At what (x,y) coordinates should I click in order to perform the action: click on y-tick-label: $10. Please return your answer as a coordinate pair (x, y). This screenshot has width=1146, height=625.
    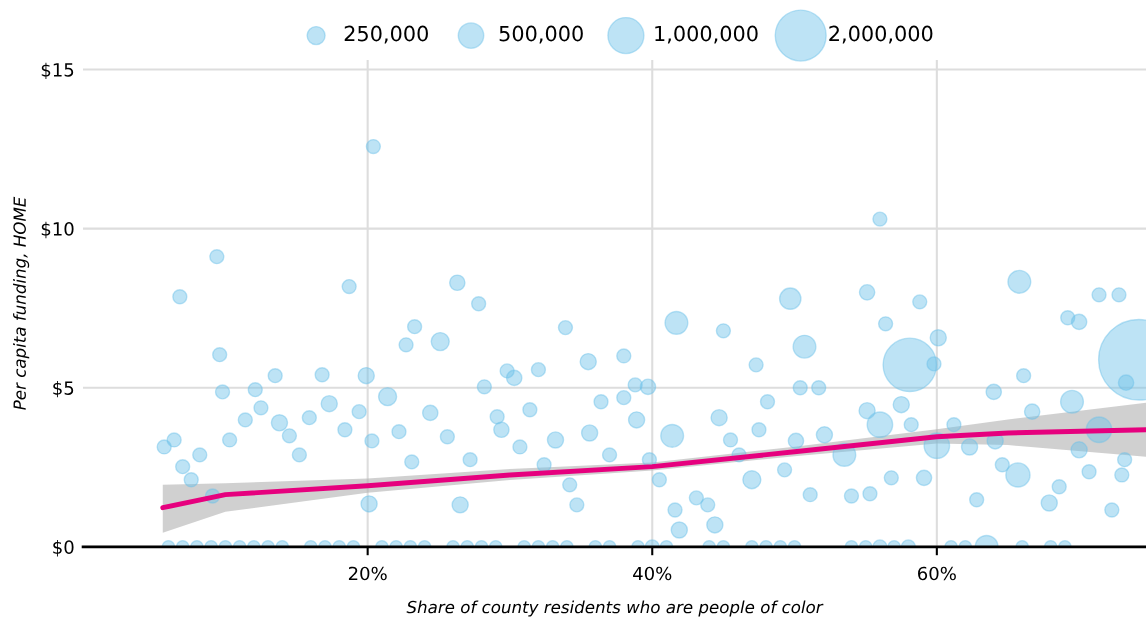
    Looking at the image, I should click on (57, 230).